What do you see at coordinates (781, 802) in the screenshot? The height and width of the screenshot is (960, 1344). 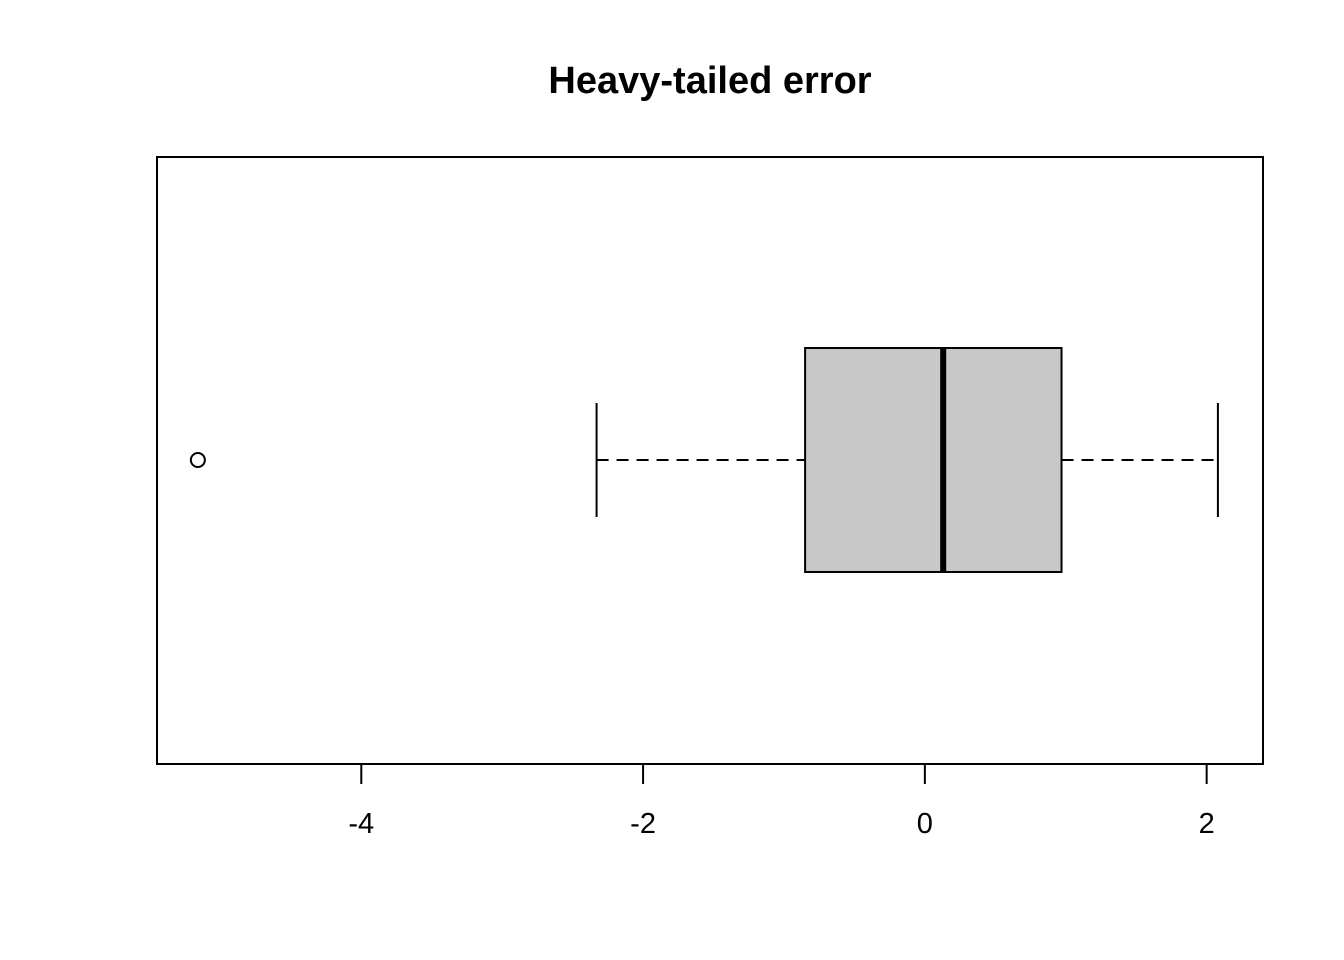 I see `x-axis: -4 -2 0 2` at bounding box center [781, 802].